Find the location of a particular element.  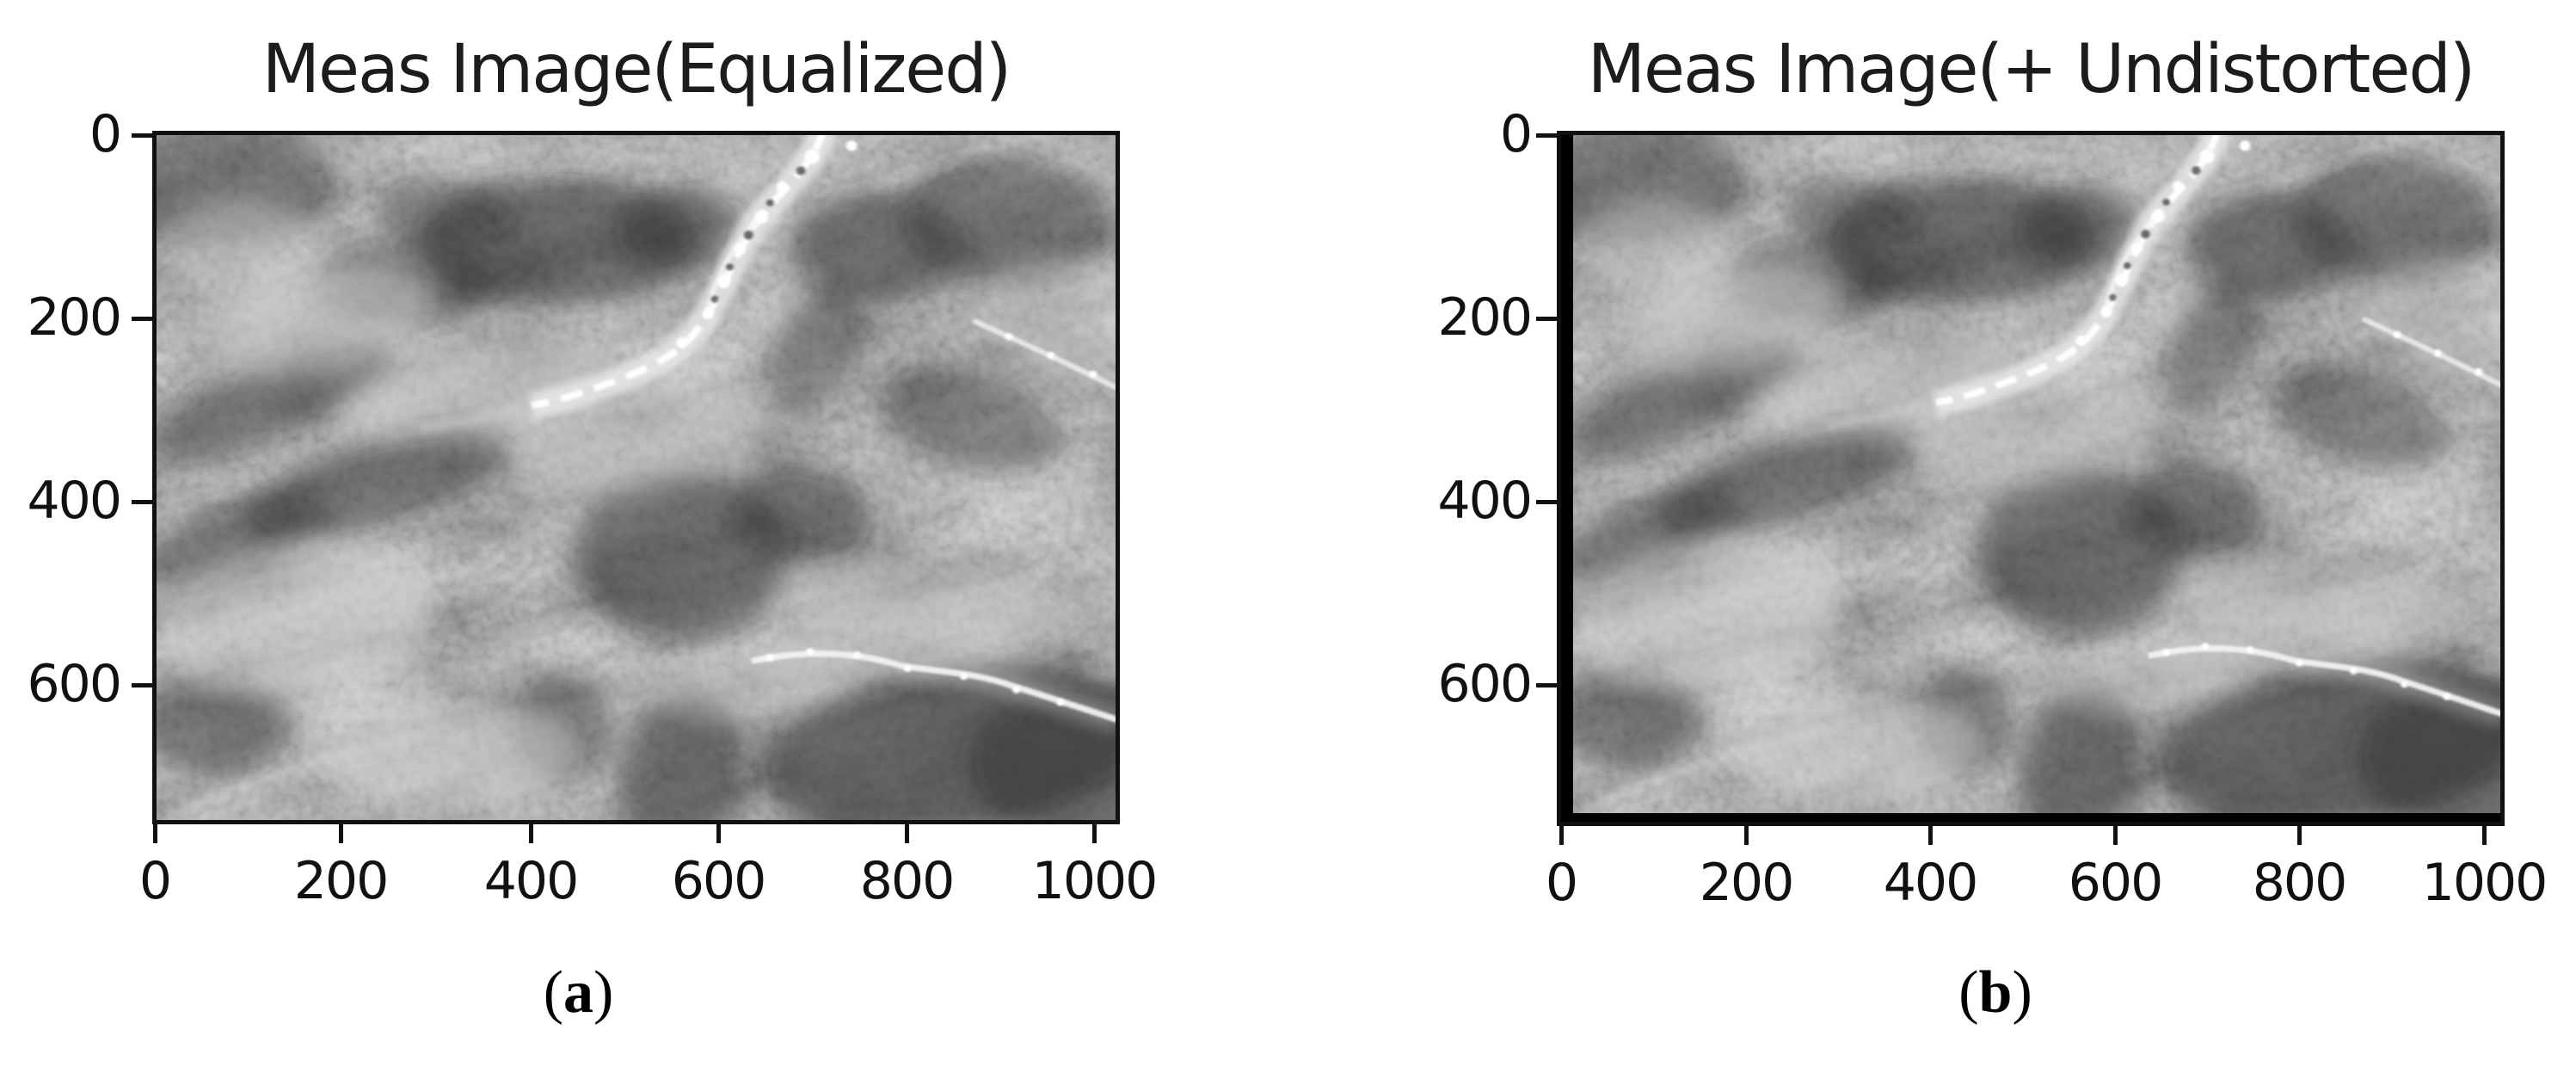

panel-a-title: Meas Image(Equalized) is located at coordinates (636, 69).